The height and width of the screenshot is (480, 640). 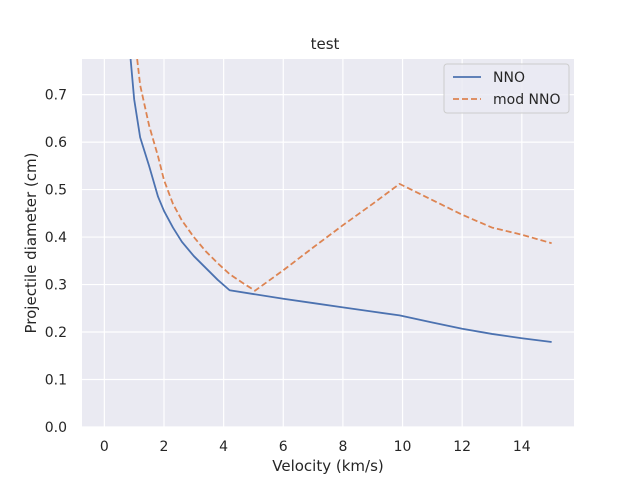 I want to click on x-tick-label: 6, so click(x=283, y=447).